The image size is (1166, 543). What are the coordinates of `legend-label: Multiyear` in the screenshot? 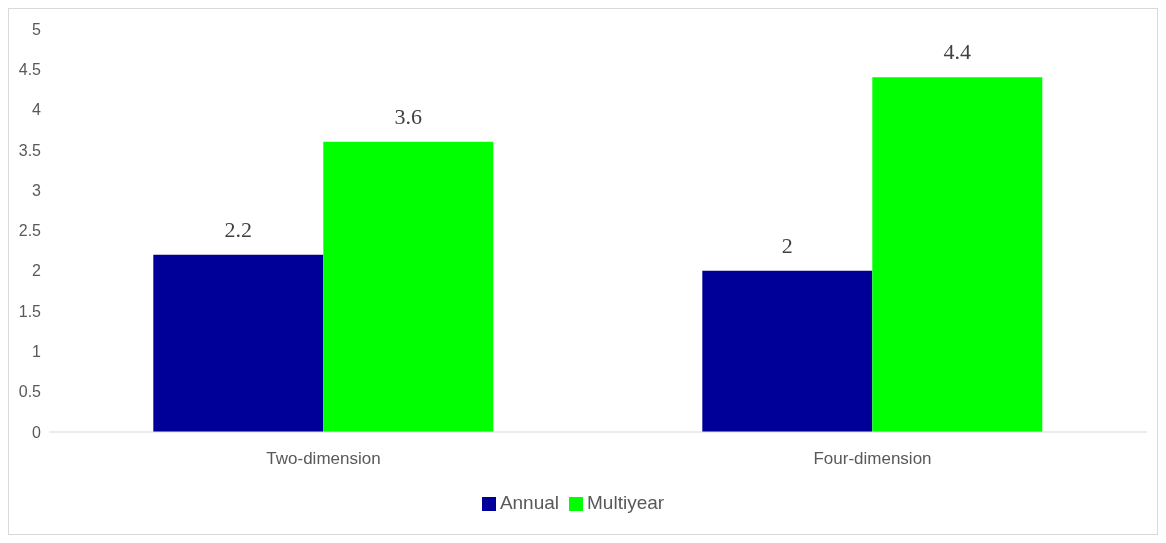 It's located at (626, 502).